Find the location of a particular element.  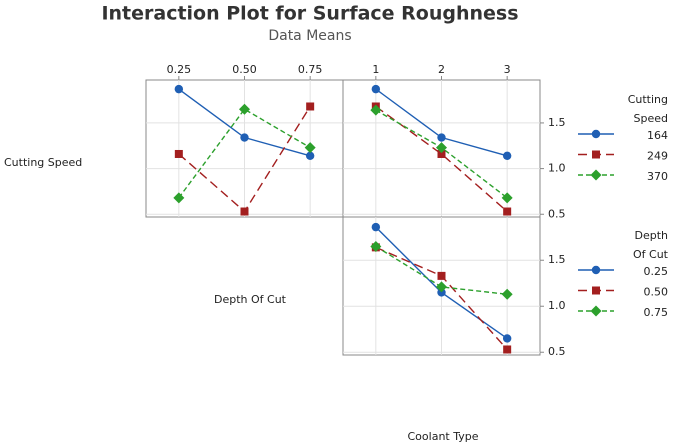

x-tick-label: 0.25 is located at coordinates (179, 69).